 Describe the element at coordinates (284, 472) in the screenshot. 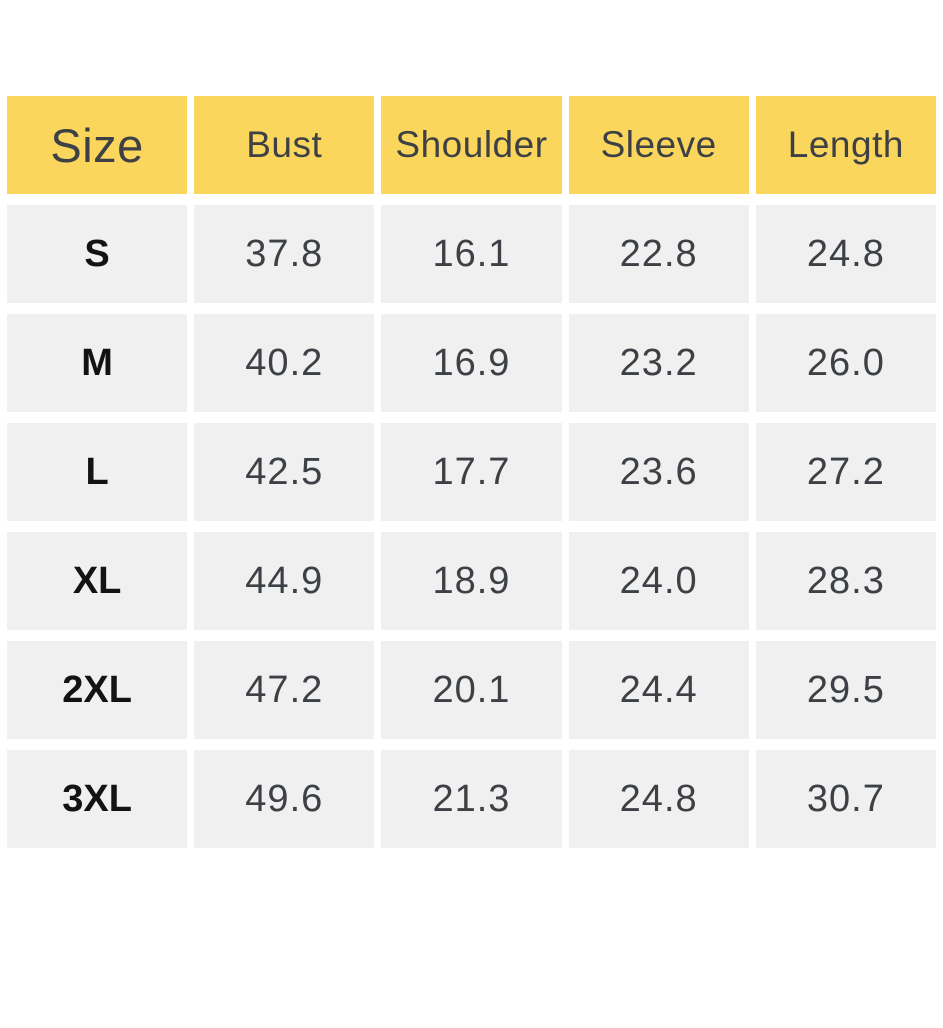

I see `bust-value-l: 42.5` at that location.